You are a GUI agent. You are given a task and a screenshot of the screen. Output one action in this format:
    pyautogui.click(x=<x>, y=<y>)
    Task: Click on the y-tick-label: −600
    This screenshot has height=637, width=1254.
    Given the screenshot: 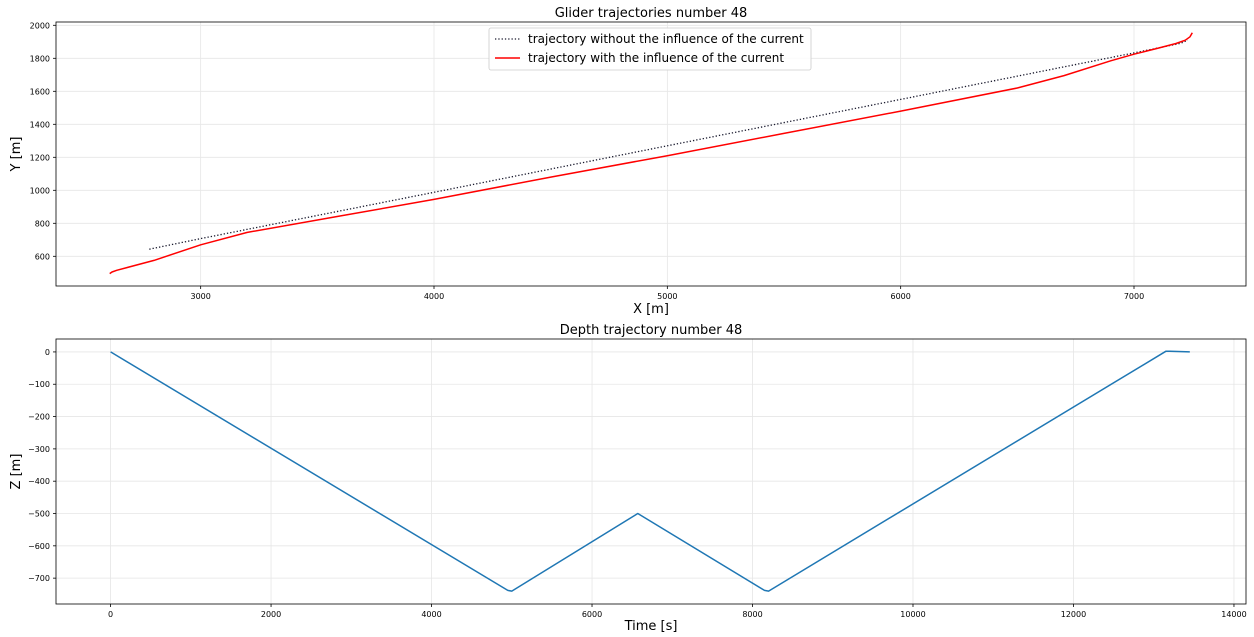 What is the action you would take?
    pyautogui.click(x=39, y=546)
    